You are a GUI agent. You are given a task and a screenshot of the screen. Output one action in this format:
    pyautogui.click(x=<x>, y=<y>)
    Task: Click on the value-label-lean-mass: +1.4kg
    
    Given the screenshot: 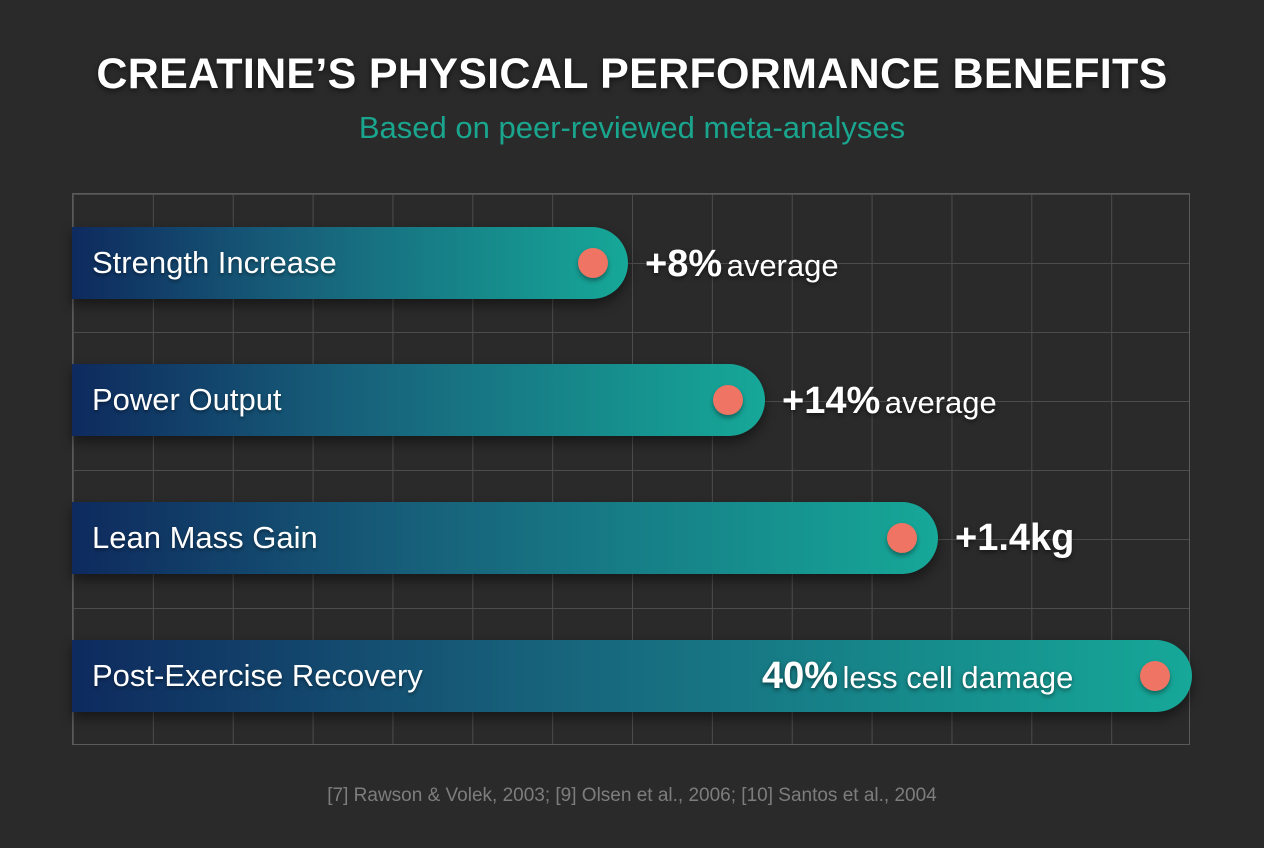 What is the action you would take?
    pyautogui.click(x=1014, y=542)
    